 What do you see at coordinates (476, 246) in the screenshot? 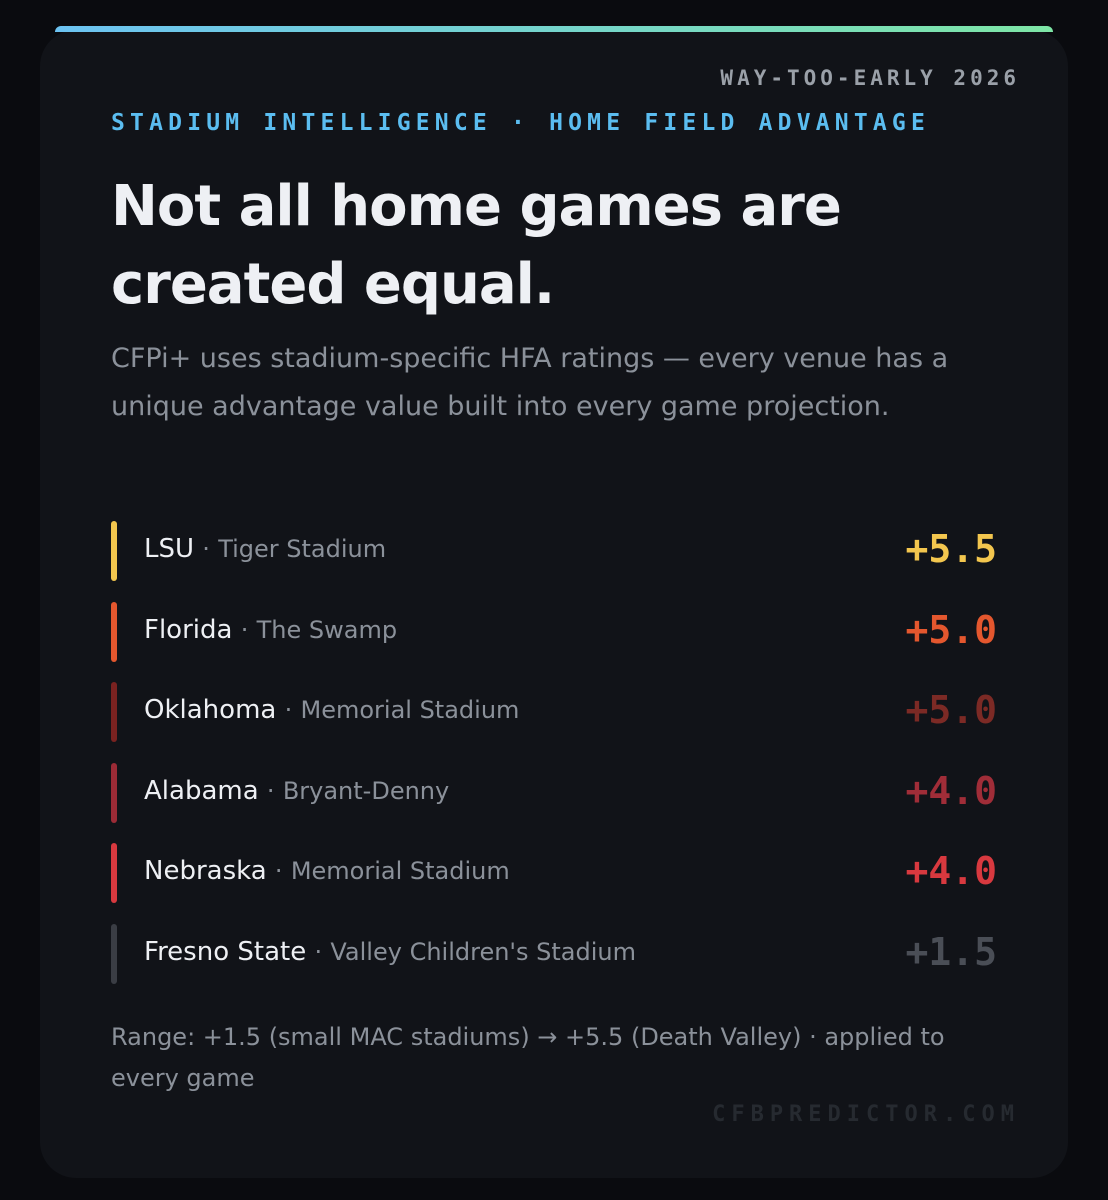
I see `title: Not all home games are created equal.` at bounding box center [476, 246].